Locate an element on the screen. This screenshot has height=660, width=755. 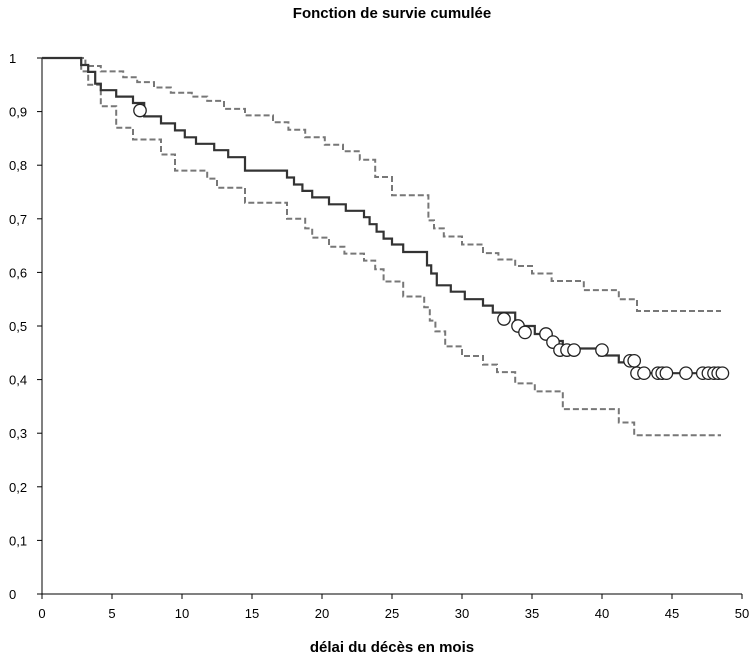
x-tick-label: 30 is located at coordinates (462, 613).